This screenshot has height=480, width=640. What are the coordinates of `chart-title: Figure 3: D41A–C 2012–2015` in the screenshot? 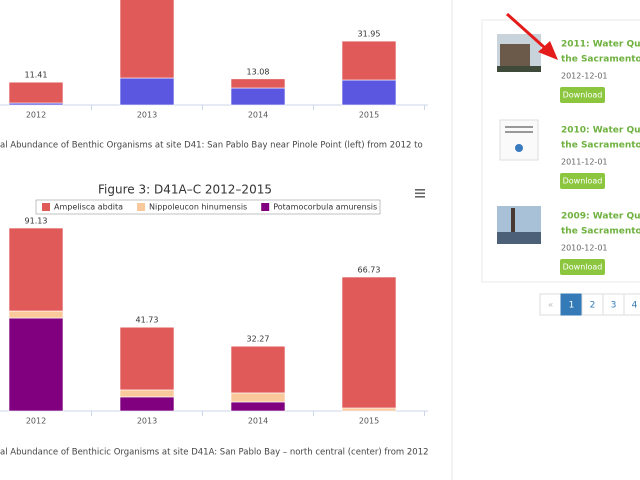 It's located at (185, 190).